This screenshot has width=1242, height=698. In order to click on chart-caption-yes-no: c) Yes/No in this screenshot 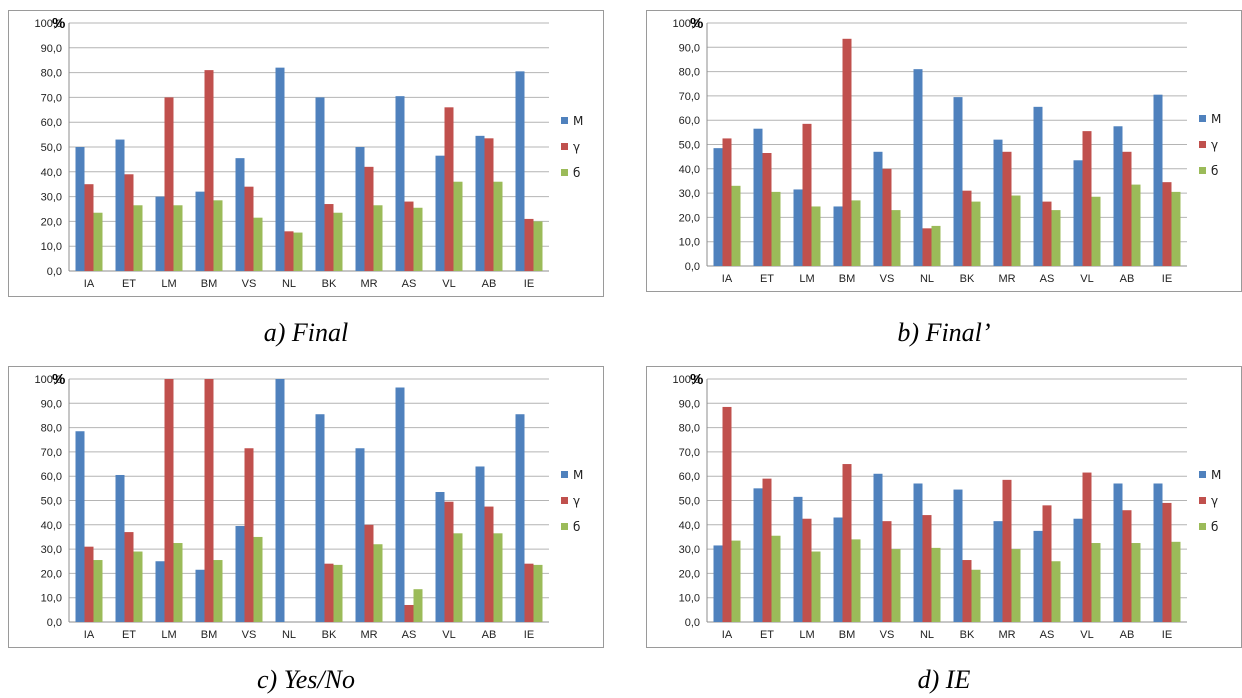, I will do `click(306, 679)`.